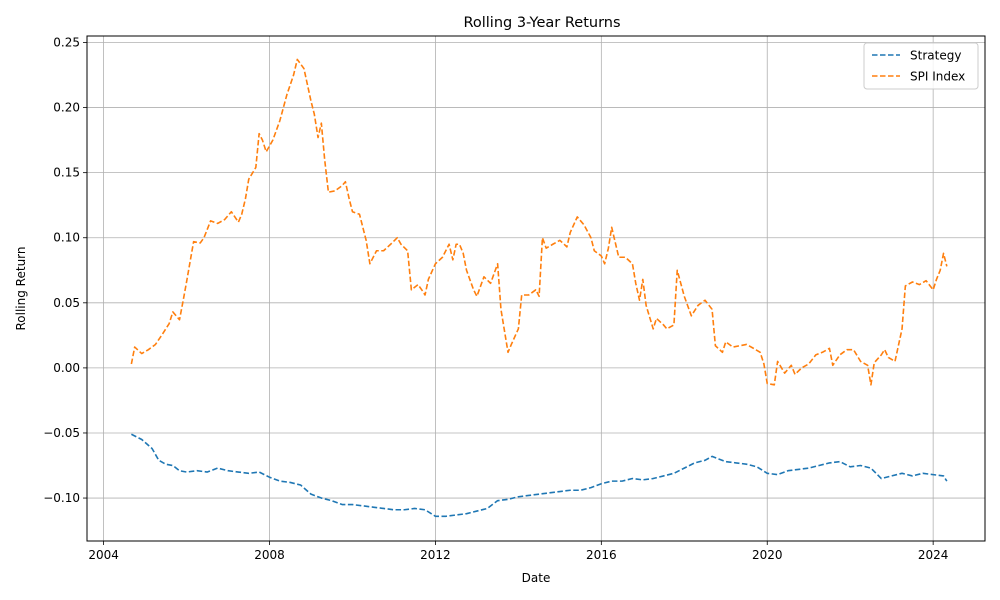 This screenshot has height=600, width=1000. Describe the element at coordinates (921, 66) in the screenshot. I see `legend: Strategy SPI Index` at that location.